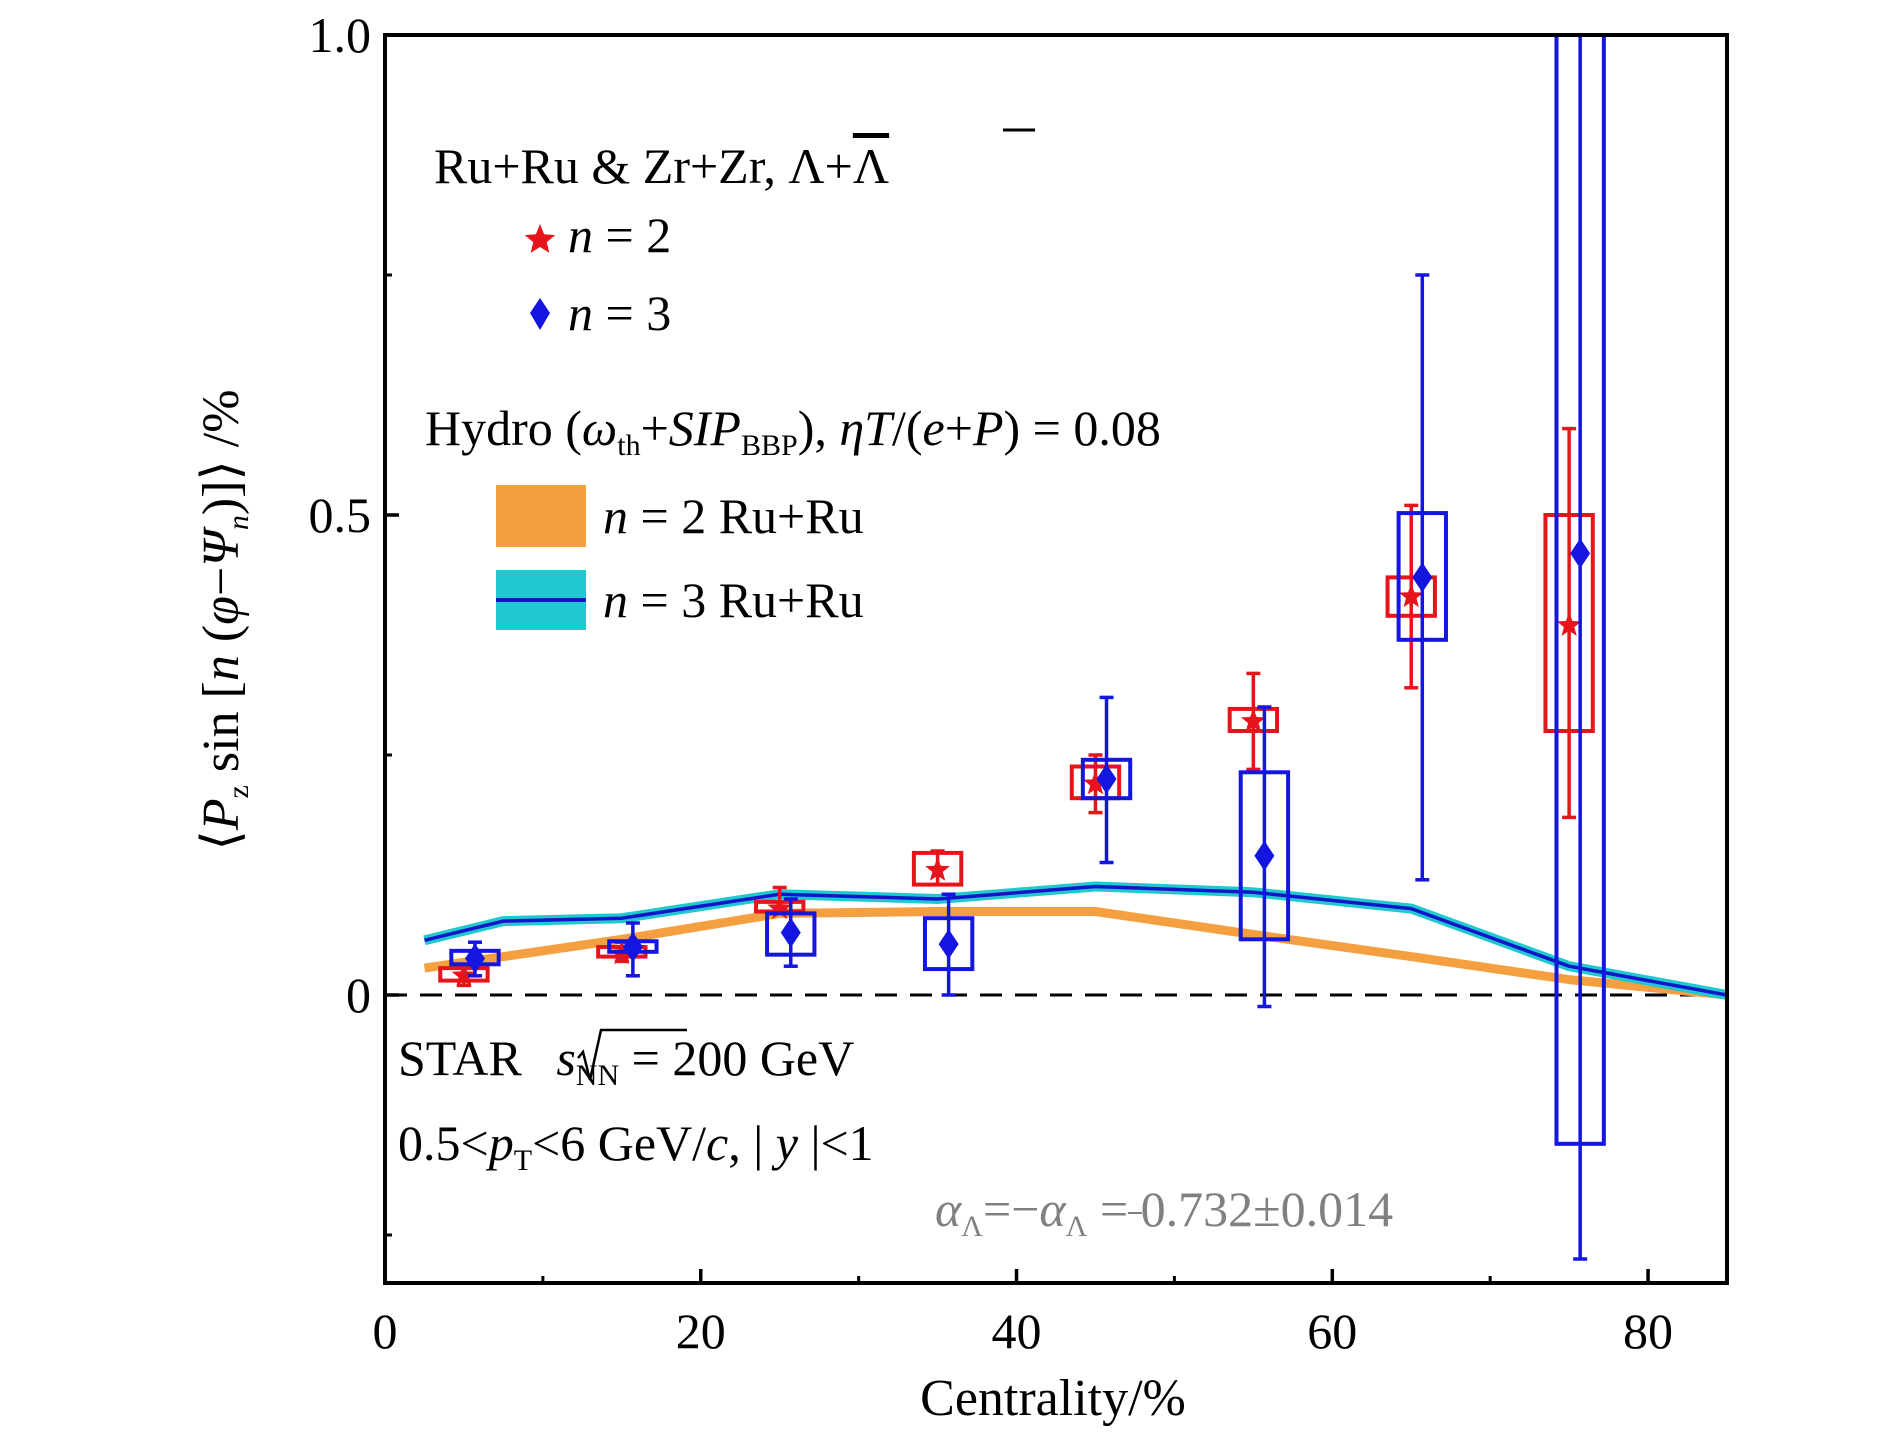 This screenshot has height=1435, width=1890. What do you see at coordinates (224, 619) in the screenshot?
I see `y-axis-title: ⟨Pz sin [n (φ−Ψn)]⟩ /%` at bounding box center [224, 619].